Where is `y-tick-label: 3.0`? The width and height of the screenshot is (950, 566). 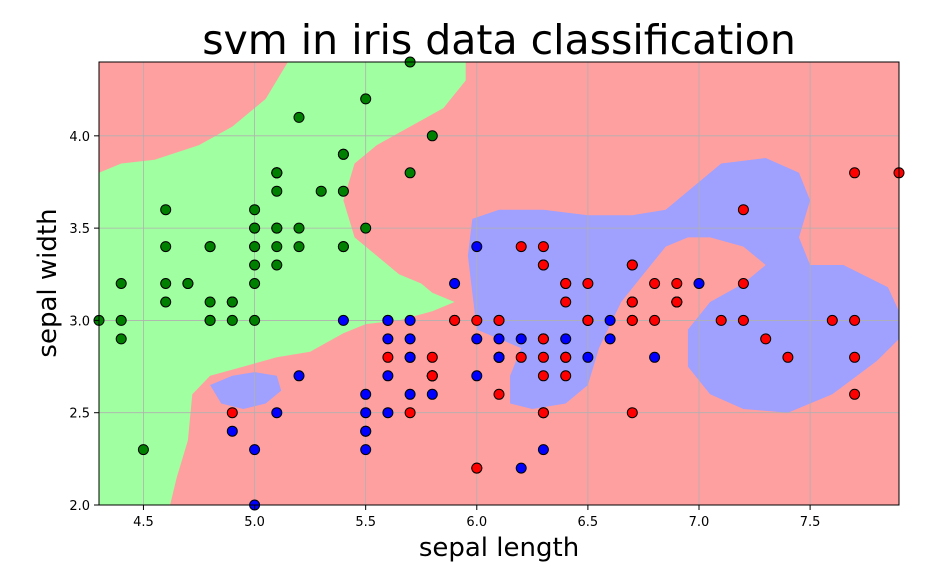 y-tick-label: 3.0 is located at coordinates (79, 321).